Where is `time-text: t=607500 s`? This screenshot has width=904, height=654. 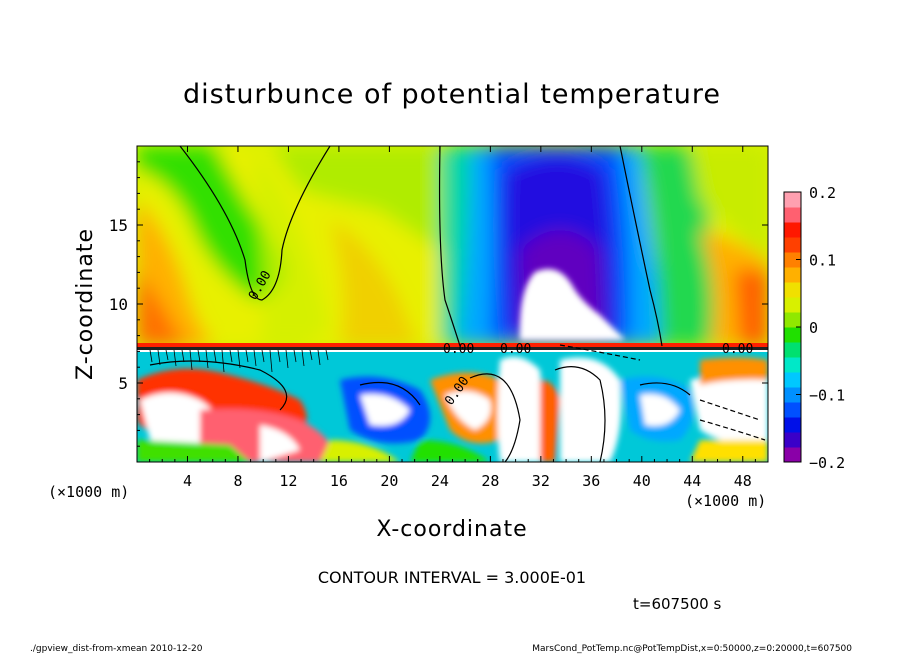
time-text: t=607500 s is located at coordinates (677, 604).